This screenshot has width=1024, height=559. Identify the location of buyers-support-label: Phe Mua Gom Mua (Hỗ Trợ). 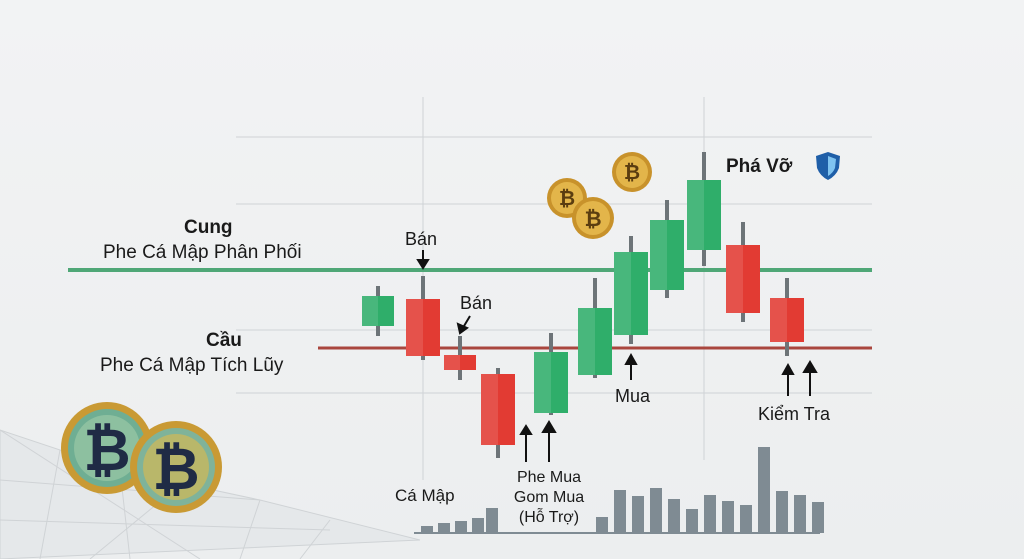
(549, 498).